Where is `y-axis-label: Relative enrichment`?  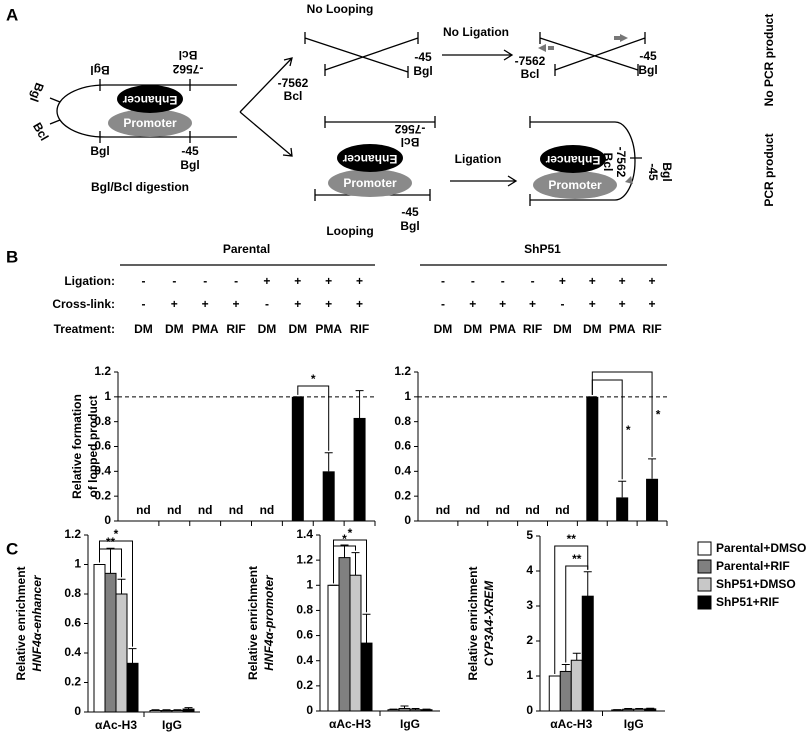
y-axis-label: Relative enrichment is located at coordinates (253, 623).